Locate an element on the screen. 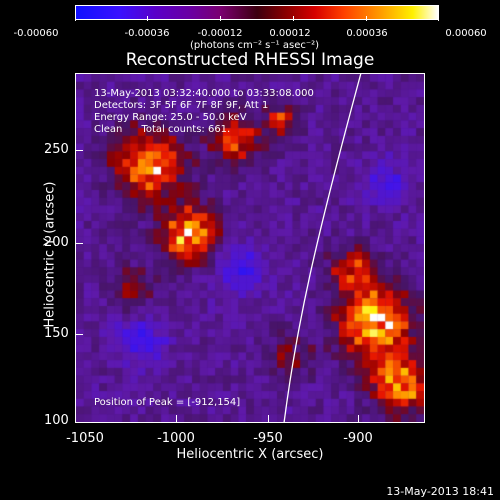 Image resolution: width=500 pixels, height=500 pixels. colorbar-tick-label: 0.00012 is located at coordinates (290, 33).